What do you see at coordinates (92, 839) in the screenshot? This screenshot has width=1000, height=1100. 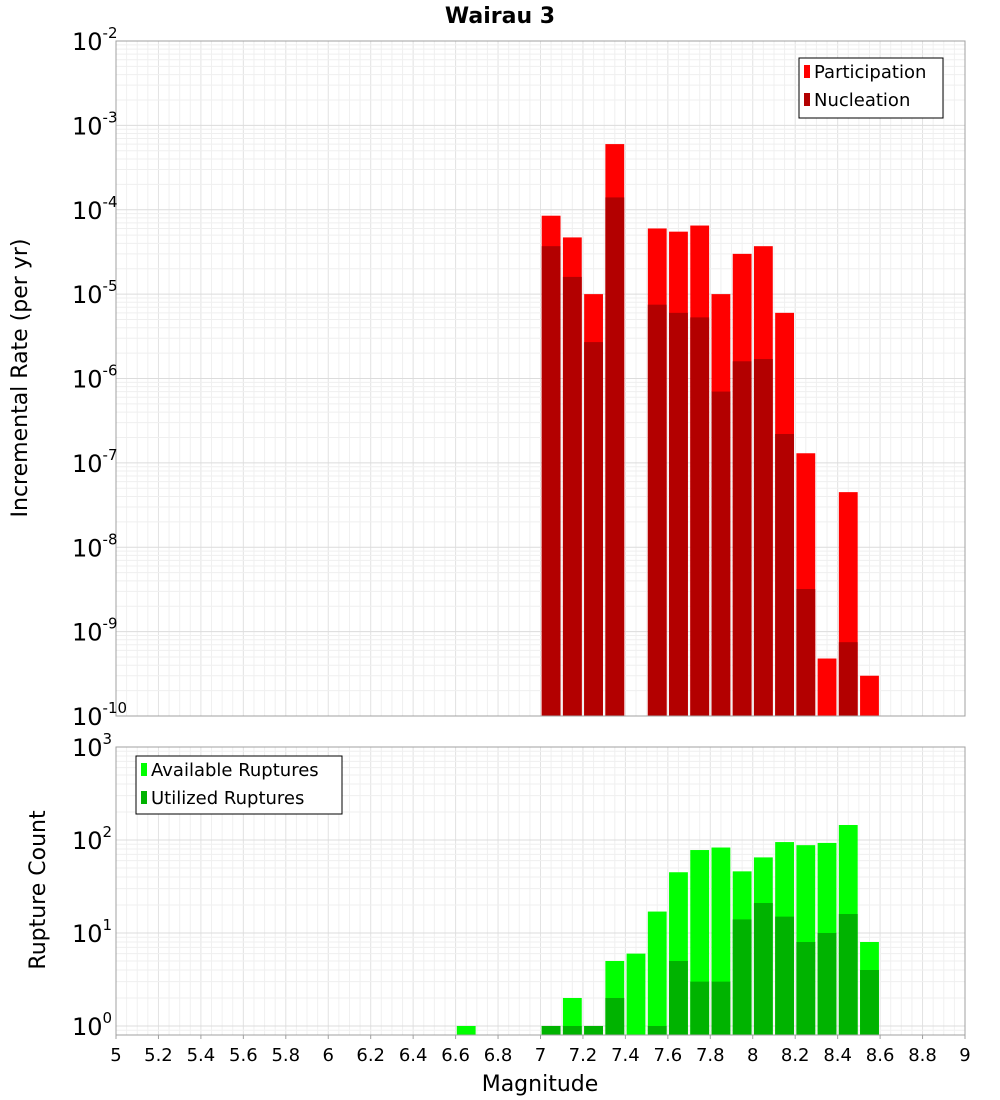 I see `y-tick-label: 10²` at bounding box center [92, 839].